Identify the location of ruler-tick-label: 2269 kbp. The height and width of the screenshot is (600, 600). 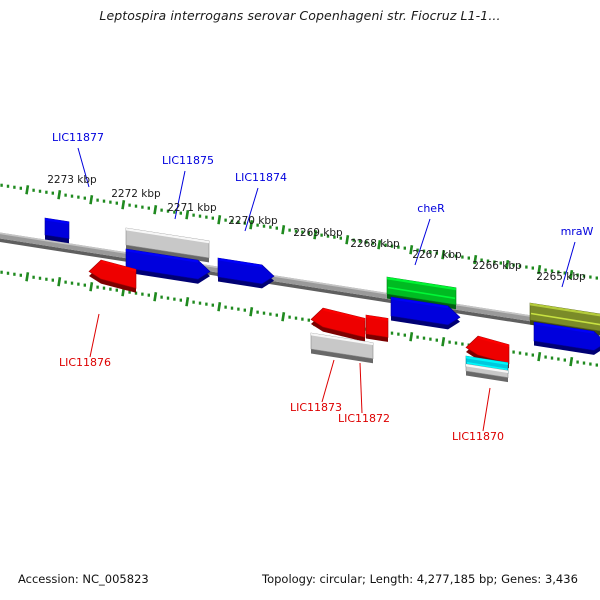
(318, 233).